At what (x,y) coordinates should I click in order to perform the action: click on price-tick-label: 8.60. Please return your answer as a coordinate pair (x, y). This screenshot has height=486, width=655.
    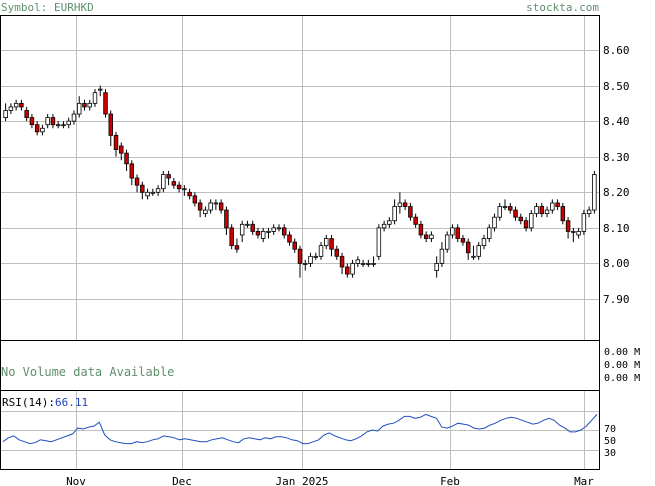
    Looking at the image, I should click on (616, 50).